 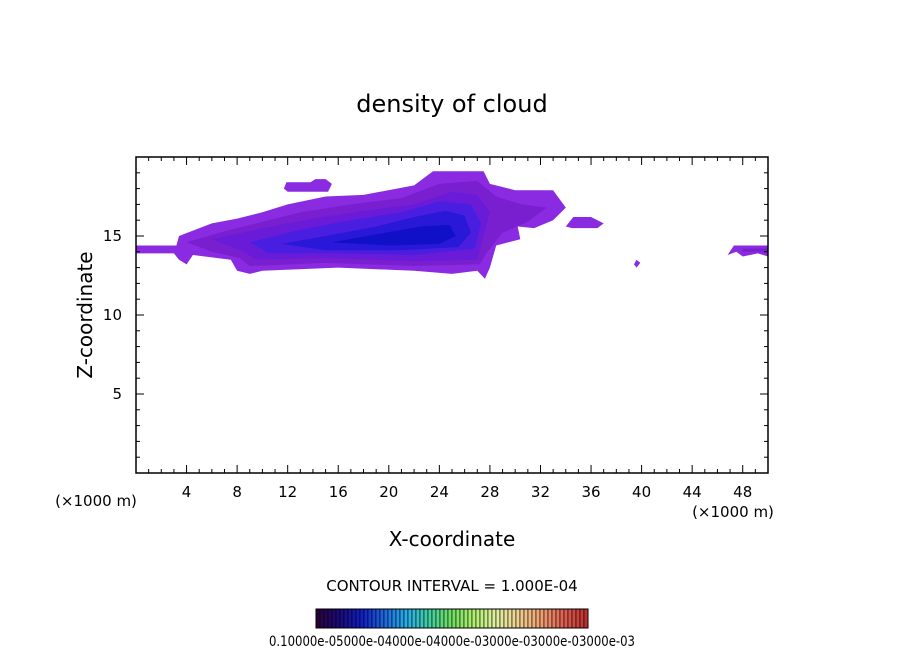 What do you see at coordinates (451, 586) in the screenshot?
I see `contour-interval-text: CONTOUR INTERVAL = 1.000E-04` at bounding box center [451, 586].